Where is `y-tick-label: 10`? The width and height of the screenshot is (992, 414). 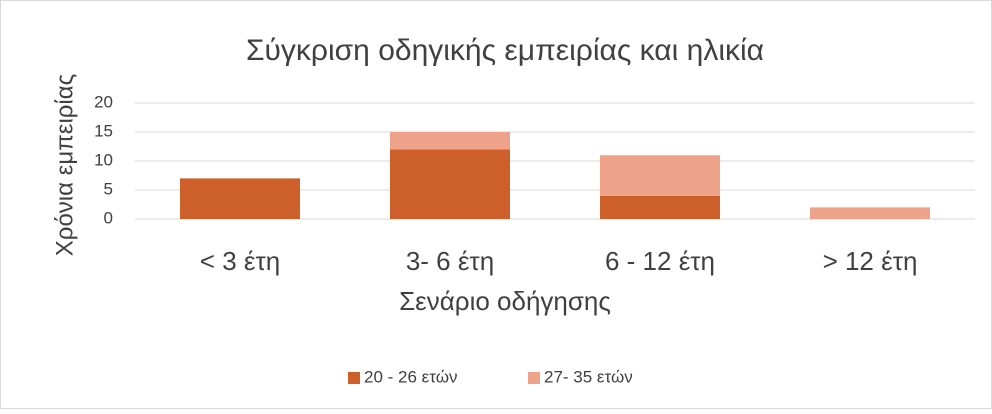
y-tick-label: 10 is located at coordinates (103, 159).